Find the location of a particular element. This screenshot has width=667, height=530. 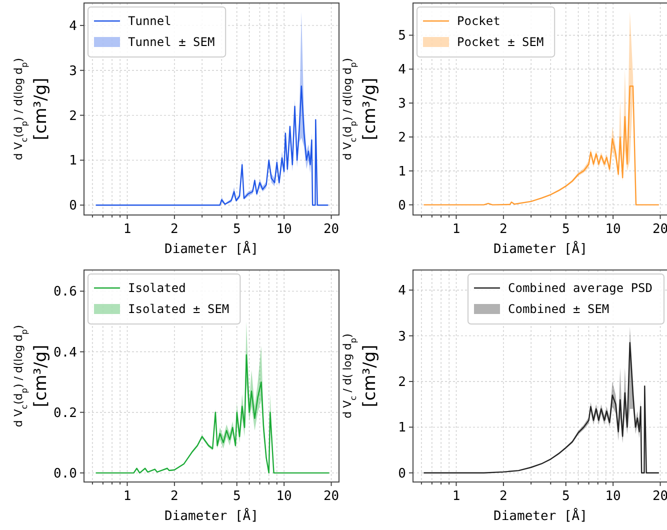

y-tick-label: 0.2 is located at coordinates (65, 413).